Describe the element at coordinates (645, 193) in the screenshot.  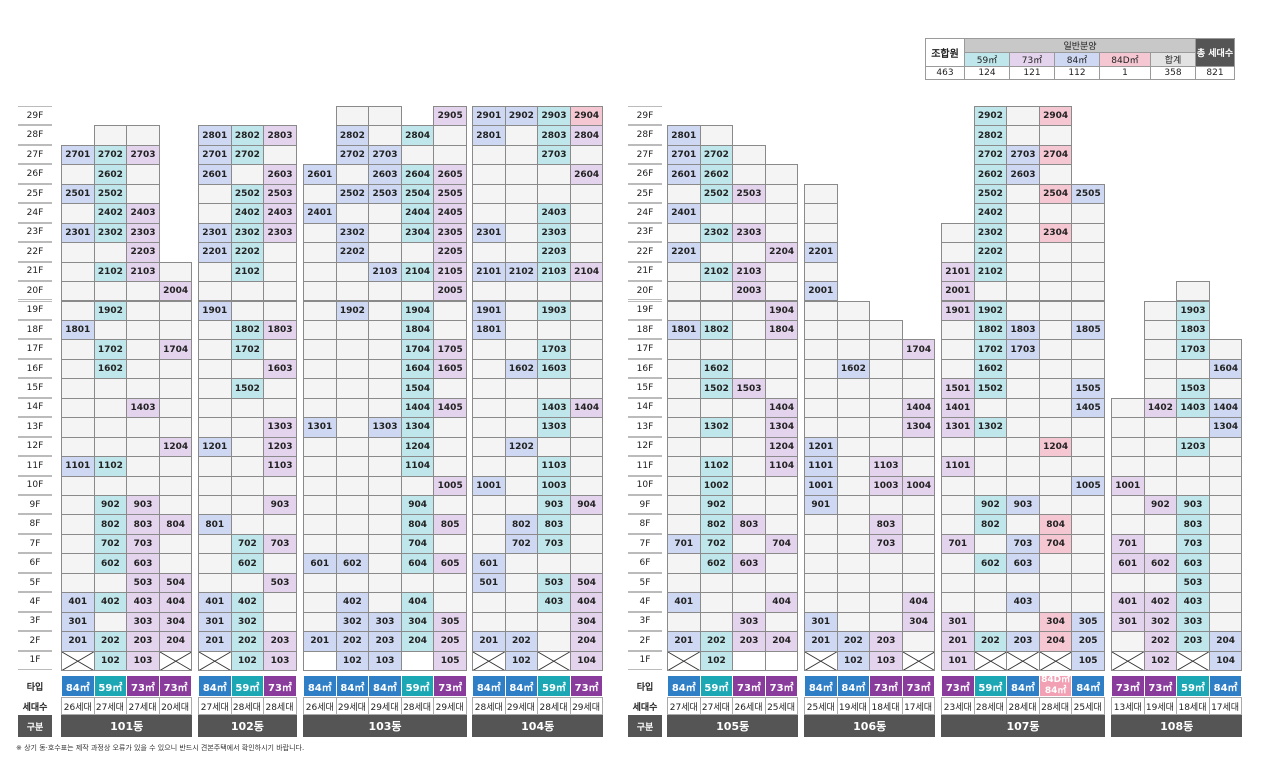
I see `floor-label: 25F` at that location.